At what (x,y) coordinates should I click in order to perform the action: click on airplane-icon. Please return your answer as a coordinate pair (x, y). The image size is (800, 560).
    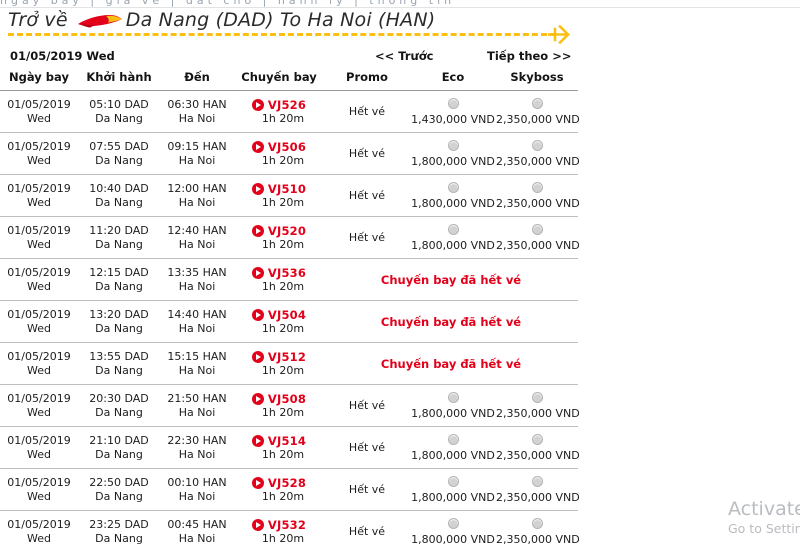
    Looking at the image, I should click on (558, 34).